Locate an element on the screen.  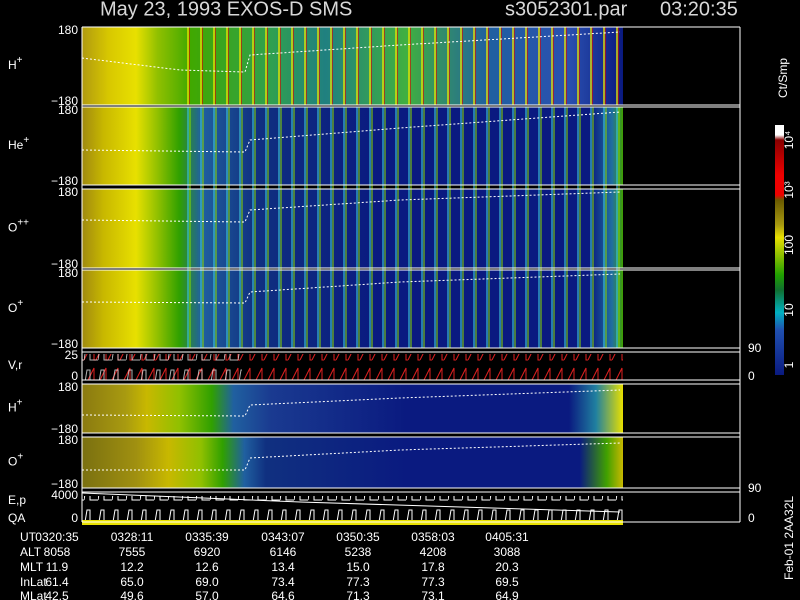
row-label: ALT is located at coordinates (31, 552).